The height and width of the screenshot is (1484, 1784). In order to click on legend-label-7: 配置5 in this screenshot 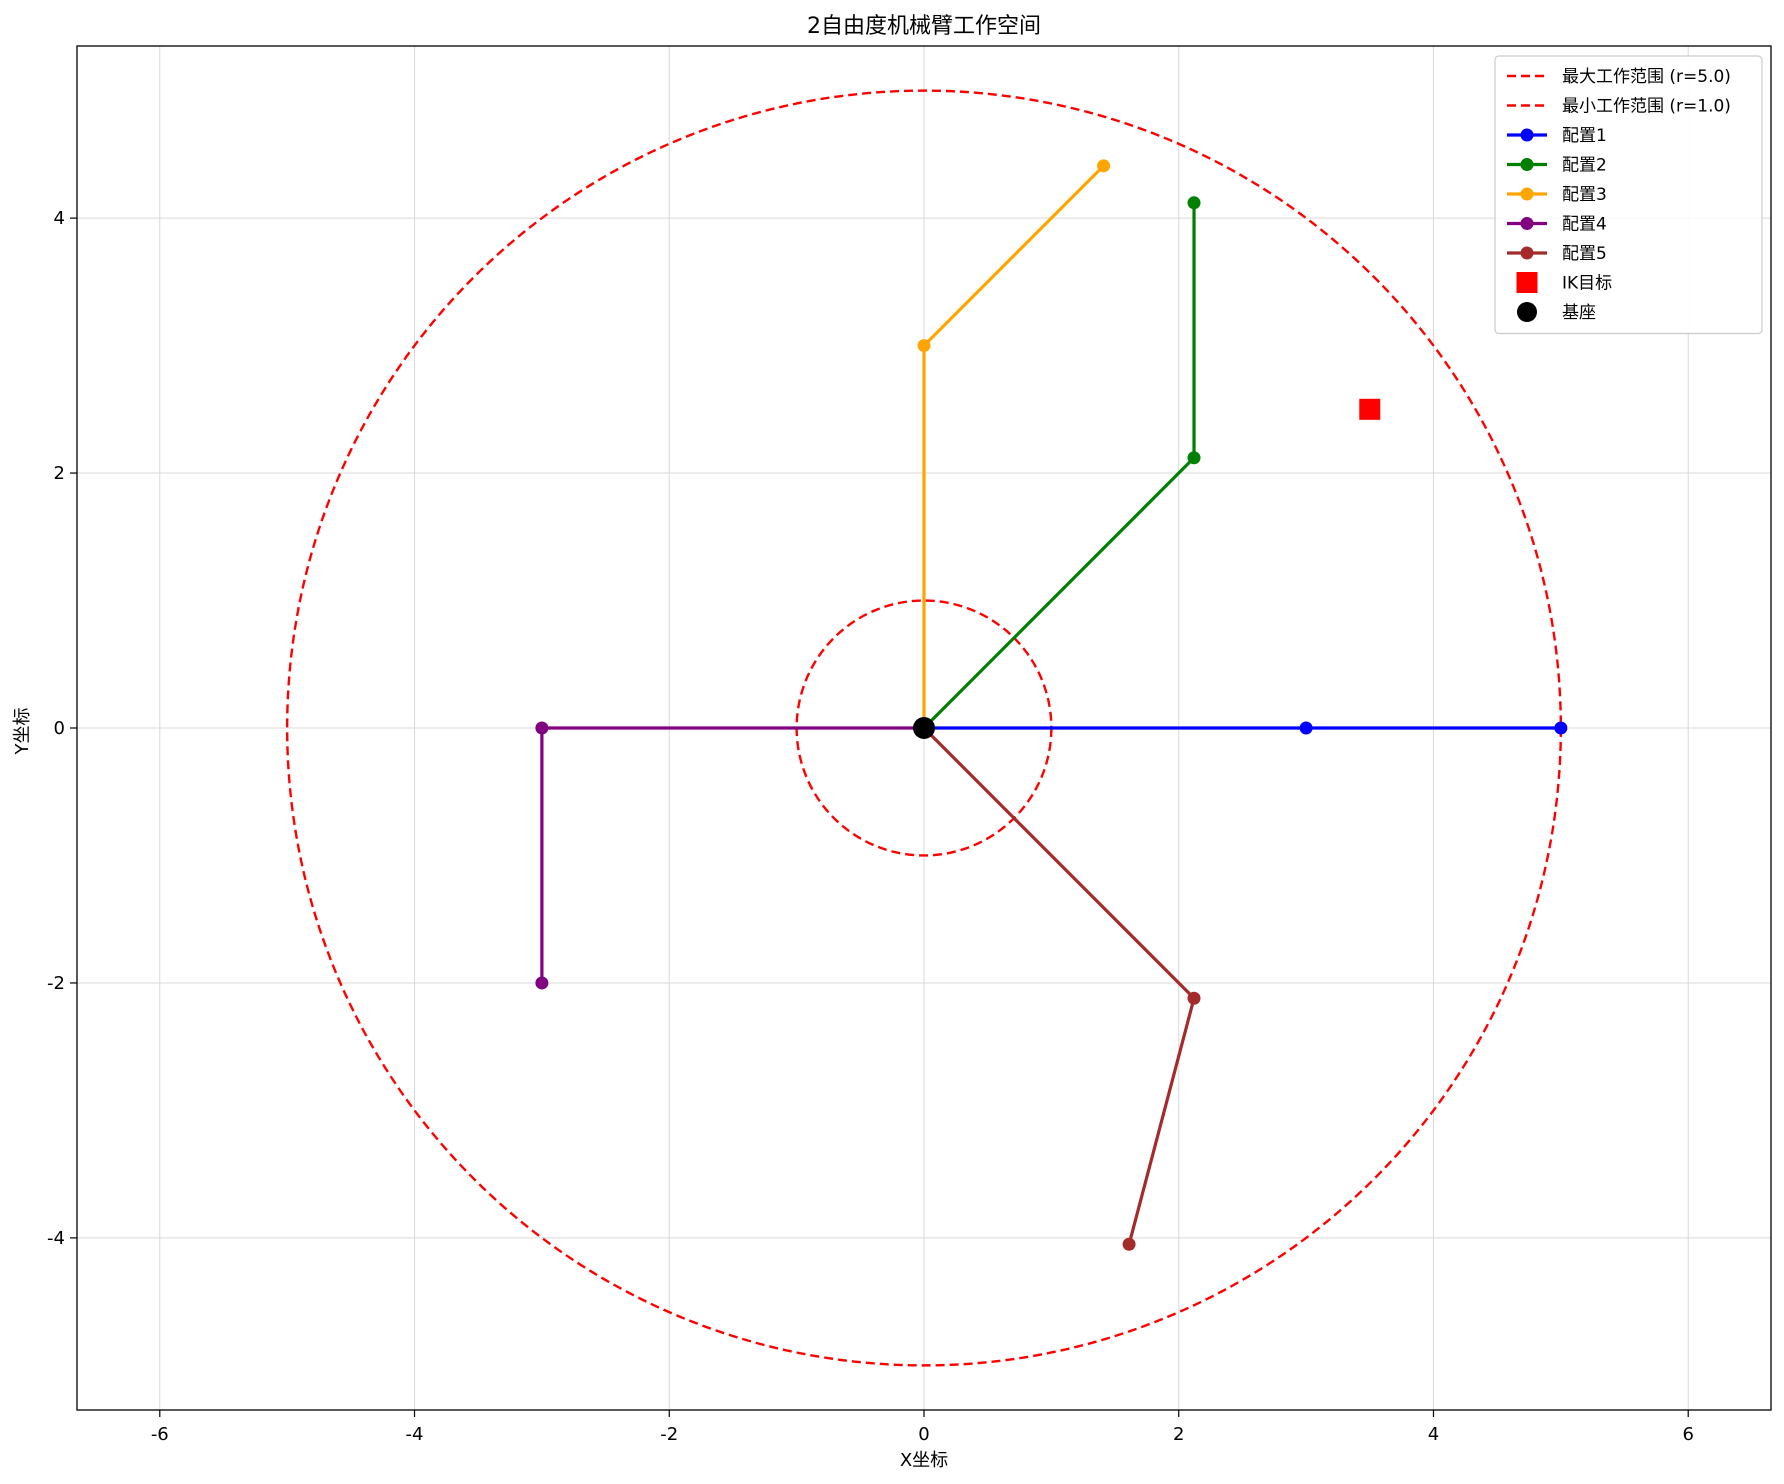, I will do `click(1584, 254)`.